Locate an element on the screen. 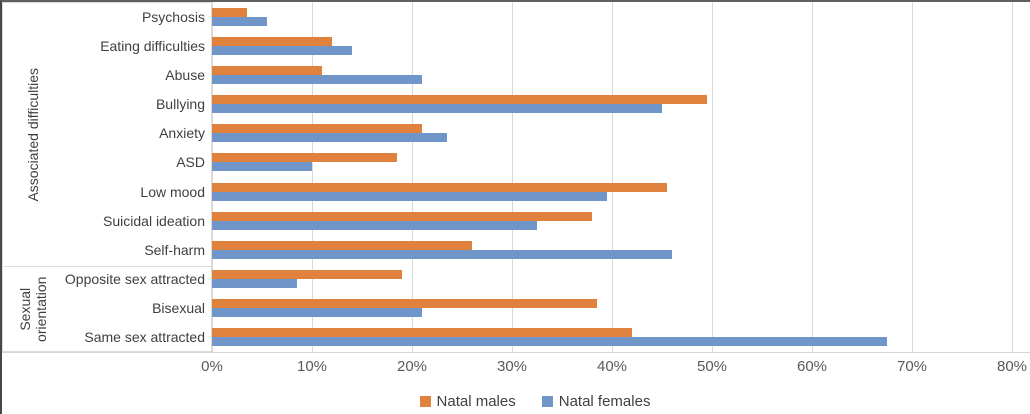 Image resolution: width=1030 pixels, height=414 pixels. category-label-suicidal-ideation: Suicidal ideation is located at coordinates (154, 220).